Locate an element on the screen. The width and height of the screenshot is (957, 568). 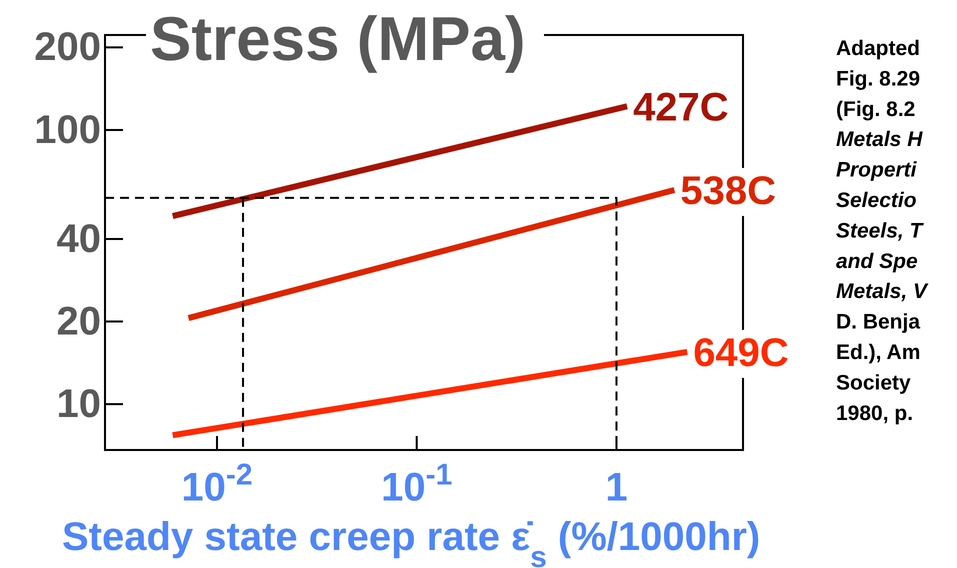
text: Adapted Fig. 8.29 (Fig. 8.2 Metals H Properti Selectio Steels, T and Spe Metals, V D. Benja Ed.), Am Society 1980, p. is located at coordinates (882, 231).